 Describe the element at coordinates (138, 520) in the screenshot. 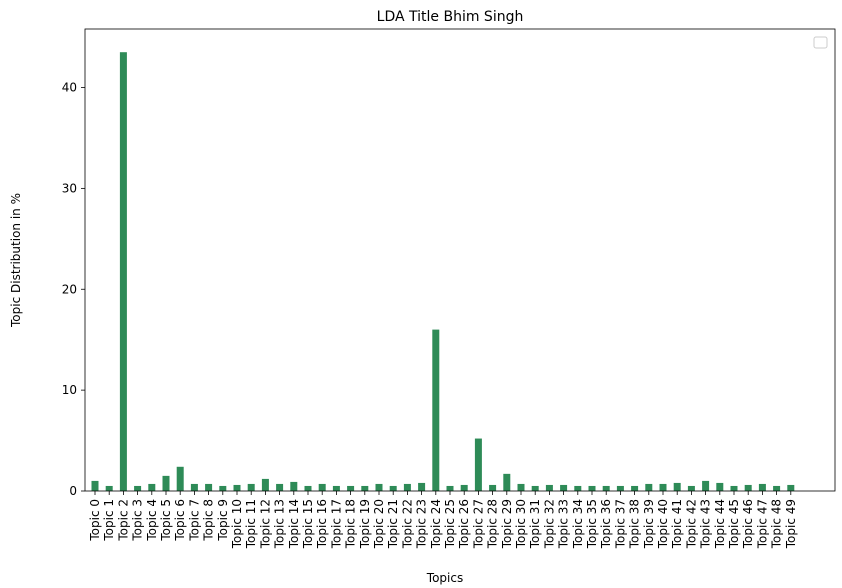

I see `x-tick-label: Topic 3` at that location.